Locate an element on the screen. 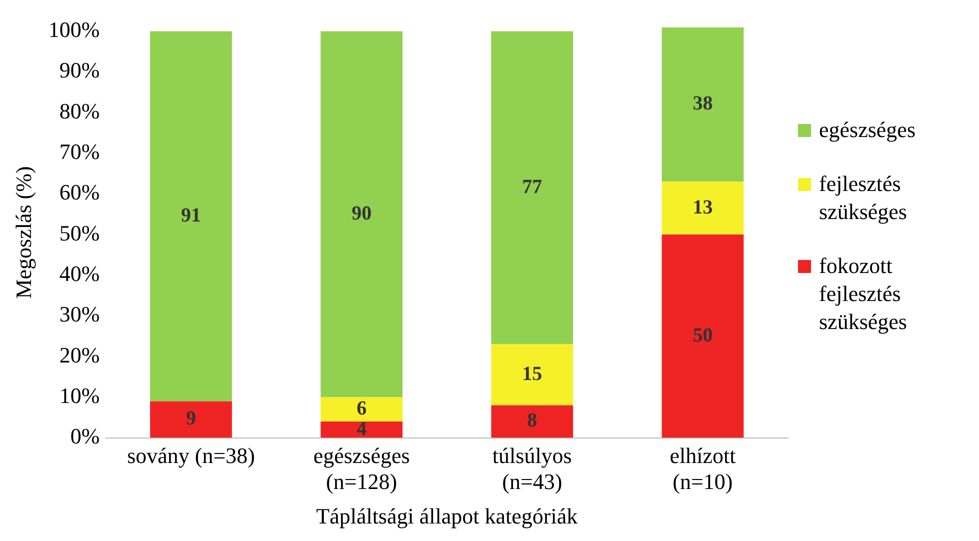  x-tick-label: elhízott (n=10) is located at coordinates (703, 468).